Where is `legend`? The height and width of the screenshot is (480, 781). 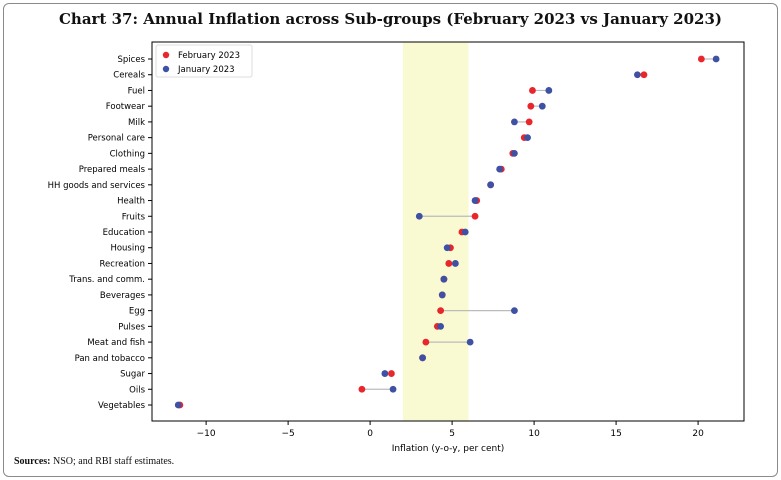 legend is located at coordinates (204, 61).